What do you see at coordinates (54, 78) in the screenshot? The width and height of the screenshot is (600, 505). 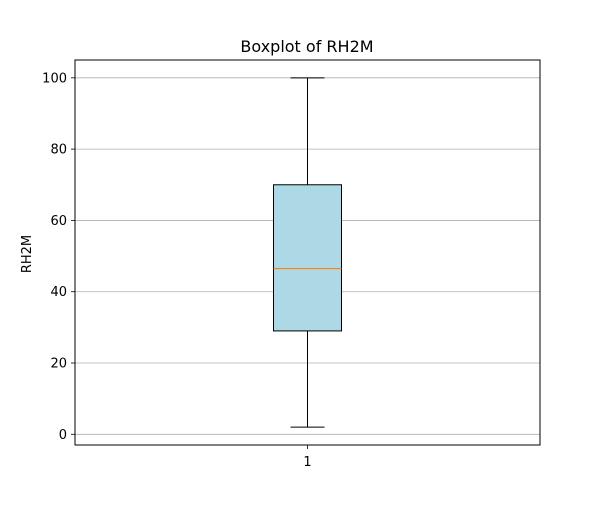 I see `y-tick-label: 100` at bounding box center [54, 78].